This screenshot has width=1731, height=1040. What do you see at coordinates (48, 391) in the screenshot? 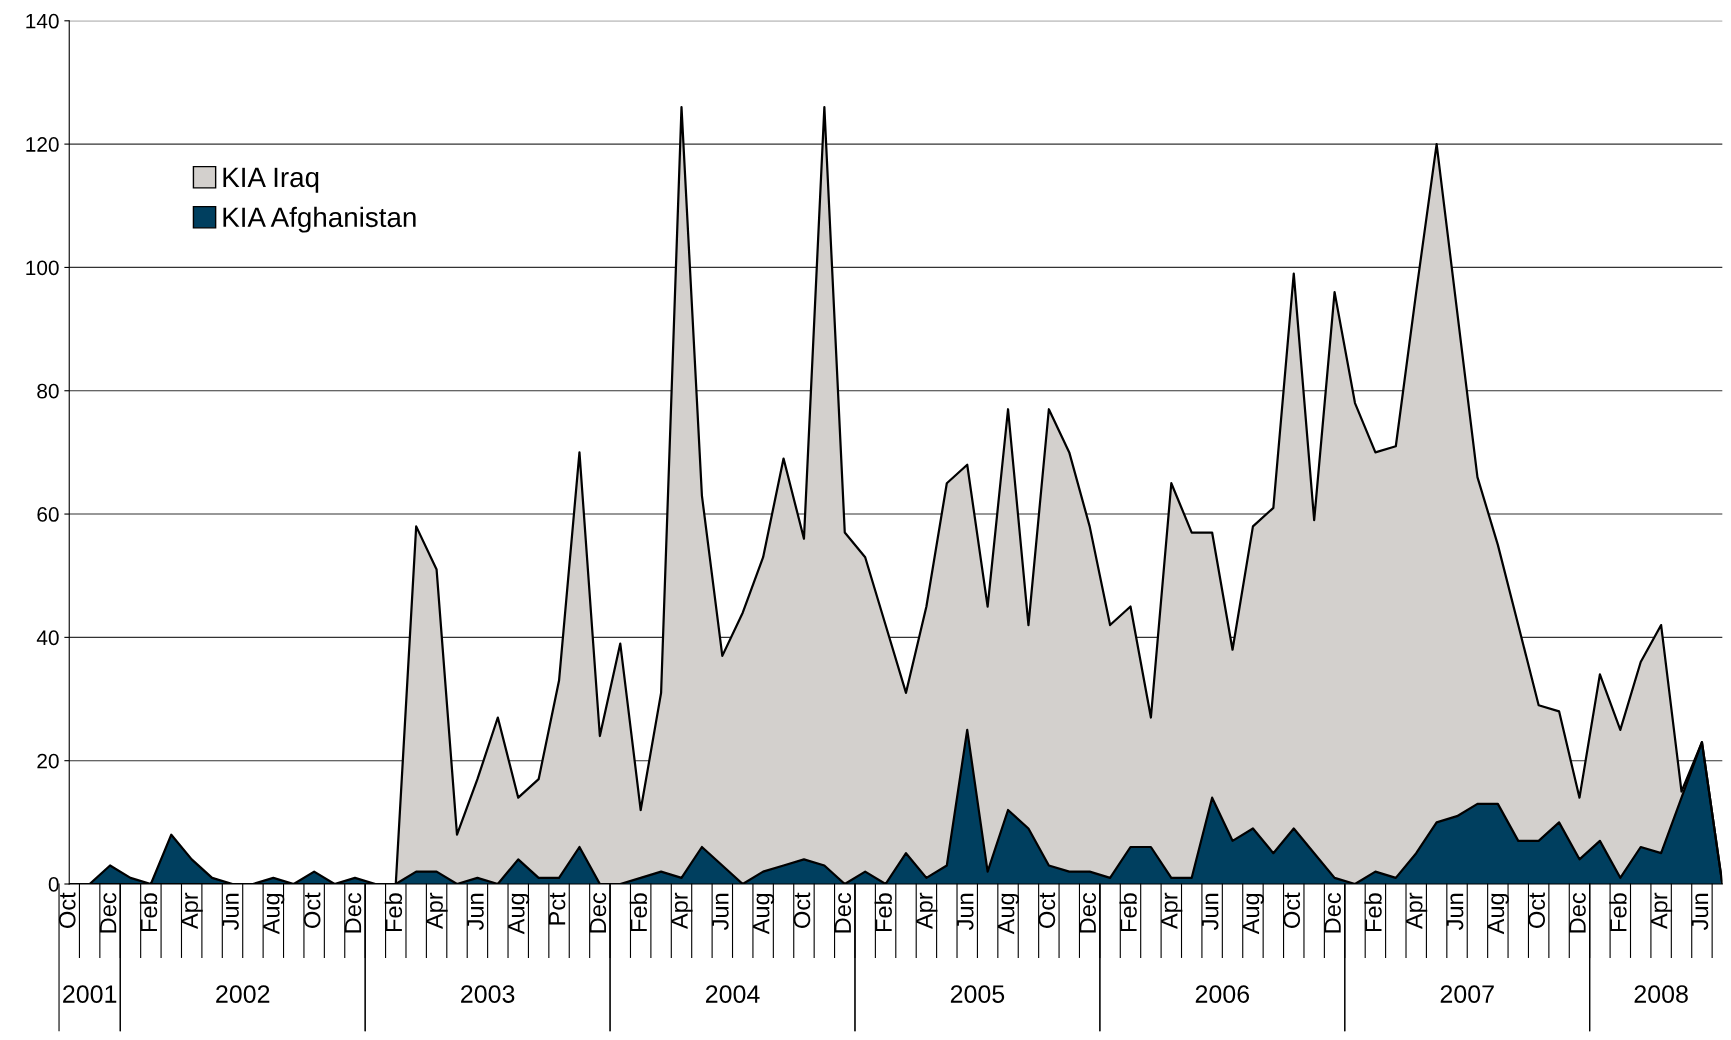
I see `y-tick-label: 80` at bounding box center [48, 391].